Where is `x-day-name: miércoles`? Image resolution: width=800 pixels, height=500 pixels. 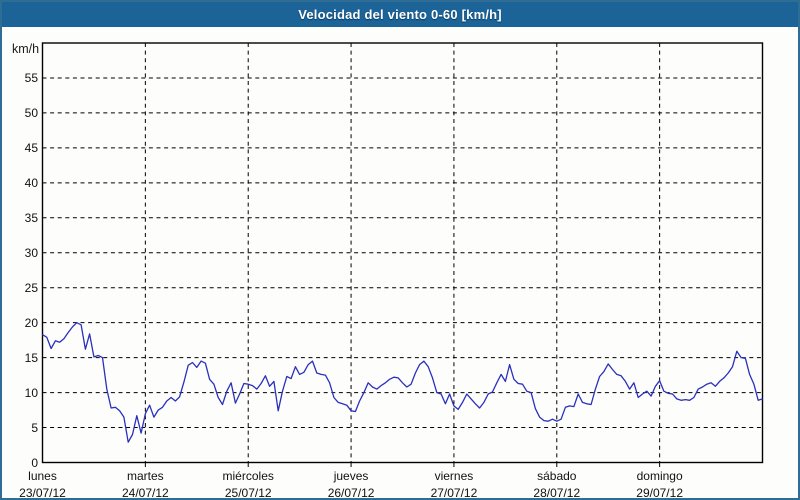 x-day-name: miércoles is located at coordinates (248, 476).